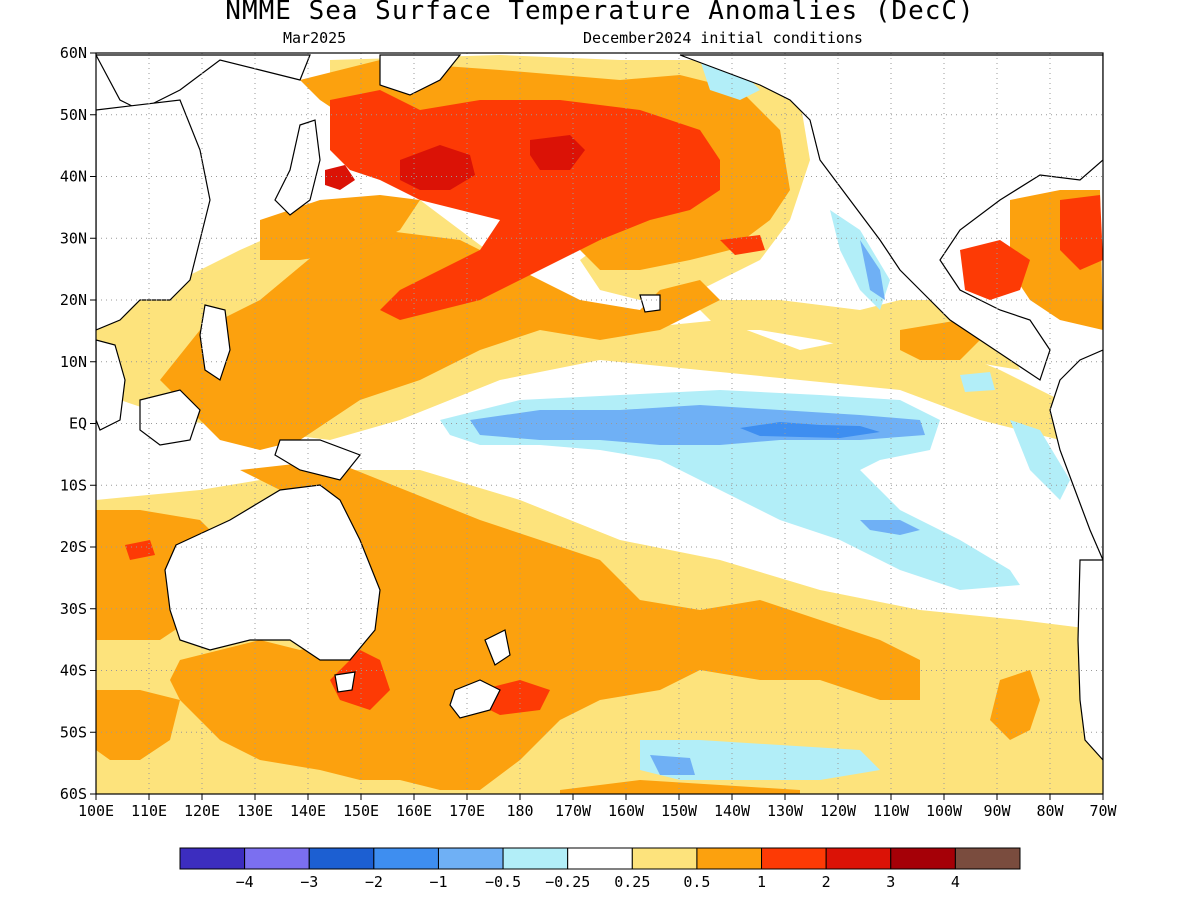 The height and width of the screenshot is (900, 1200). Describe the element at coordinates (467, 811) in the screenshot. I see `lon-tick-label: 170E` at that location.